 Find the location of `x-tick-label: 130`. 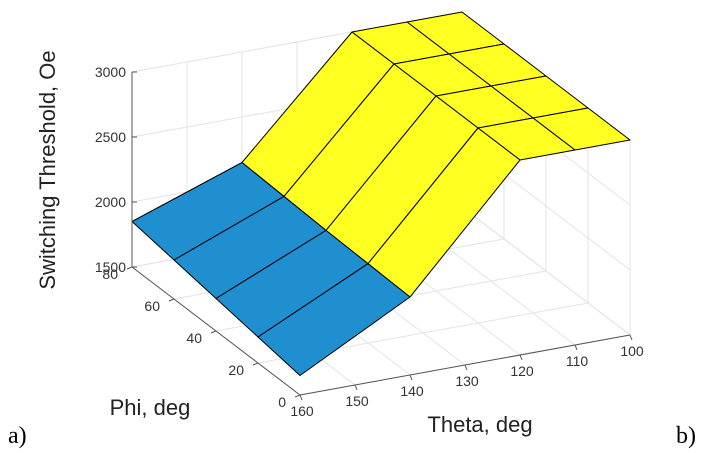

x-tick-label: 130 is located at coordinates (467, 381).